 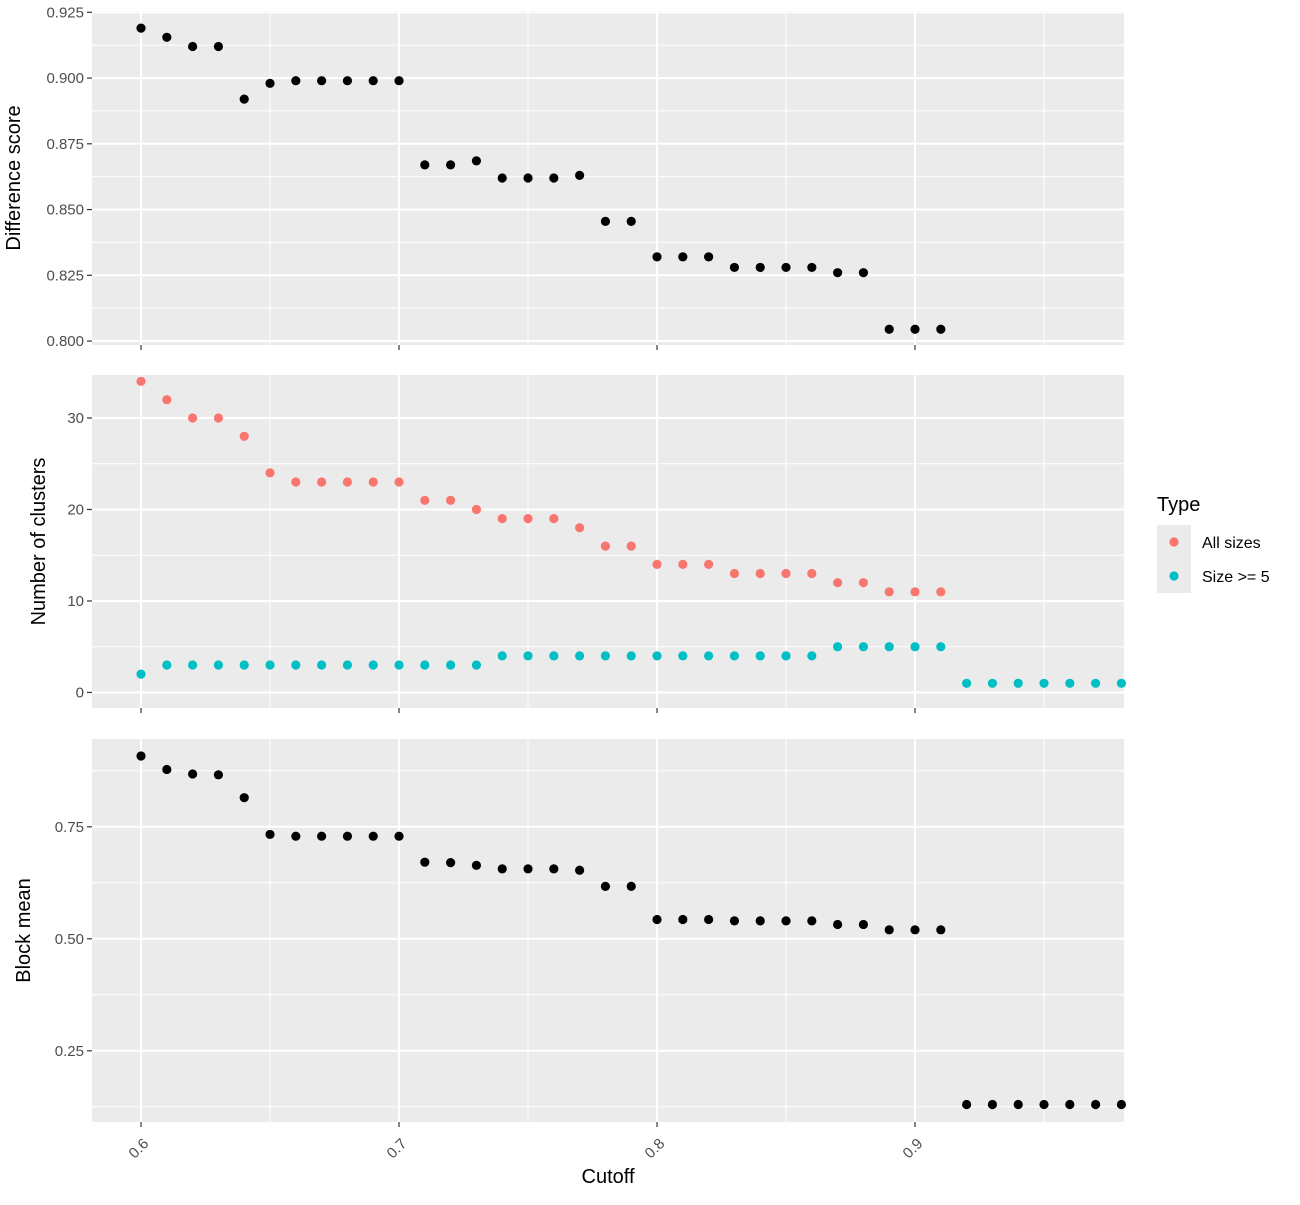 I want to click on legend-title: Type, so click(x=1178, y=505).